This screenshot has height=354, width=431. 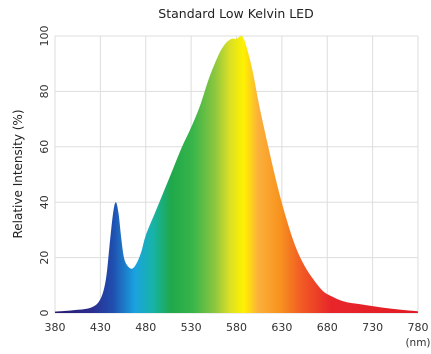 I want to click on x-tick-label: 430, so click(x=100, y=327).